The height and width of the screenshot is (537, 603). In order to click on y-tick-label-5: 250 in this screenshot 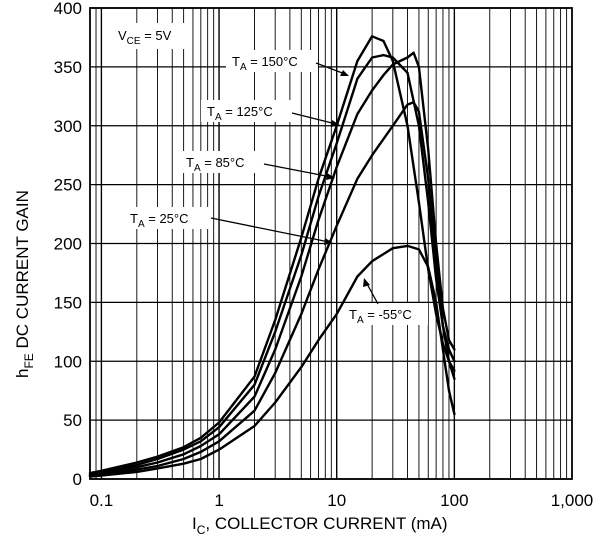, I will do `click(68, 185)`.